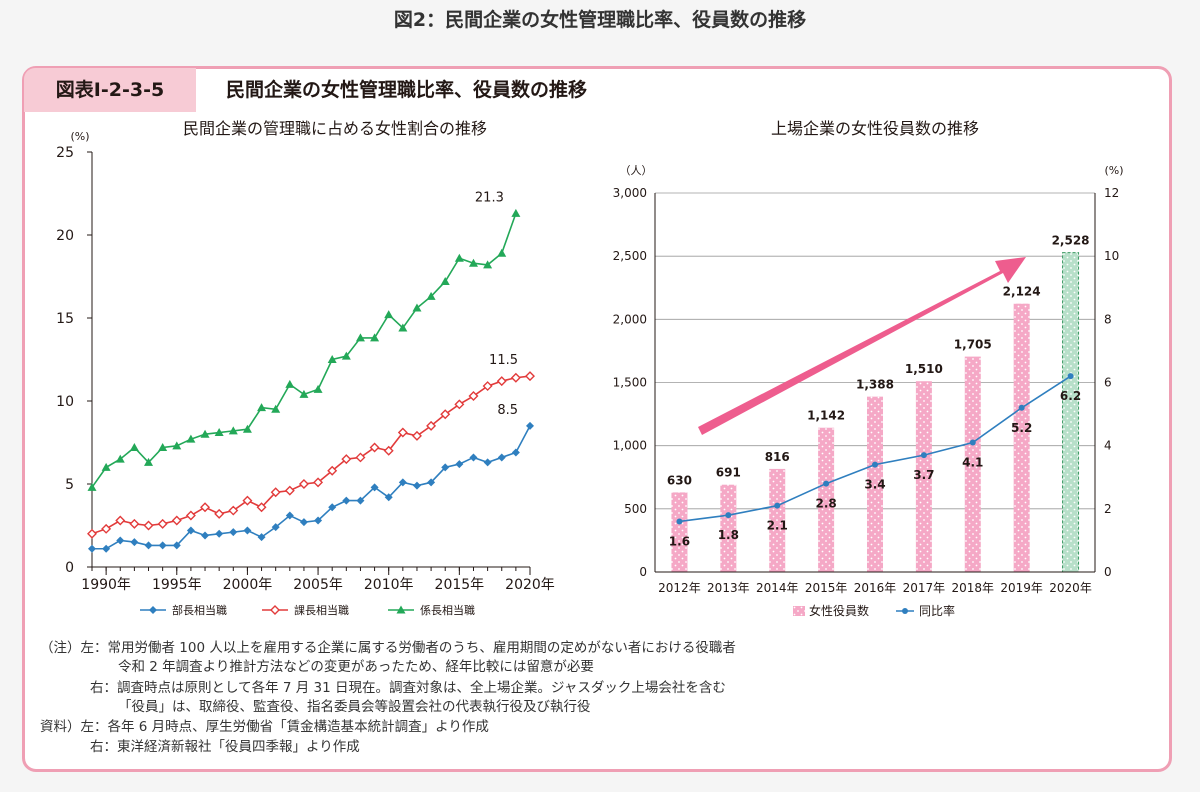  Describe the element at coordinates (74, 648) in the screenshot. I see `note-prefix: （注）左：` at that location.